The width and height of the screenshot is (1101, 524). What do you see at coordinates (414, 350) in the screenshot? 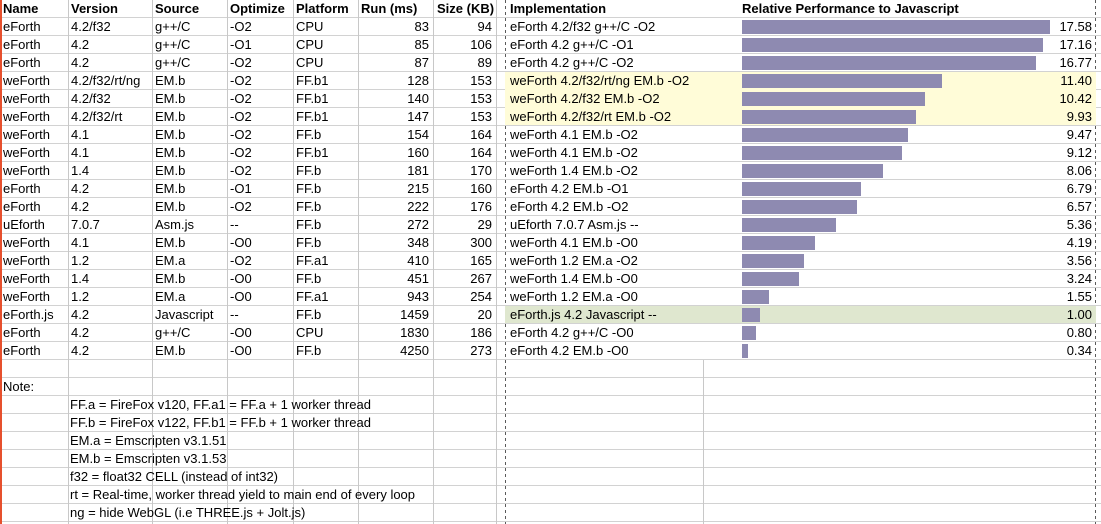
I see `cell-run: 4250` at bounding box center [414, 350].